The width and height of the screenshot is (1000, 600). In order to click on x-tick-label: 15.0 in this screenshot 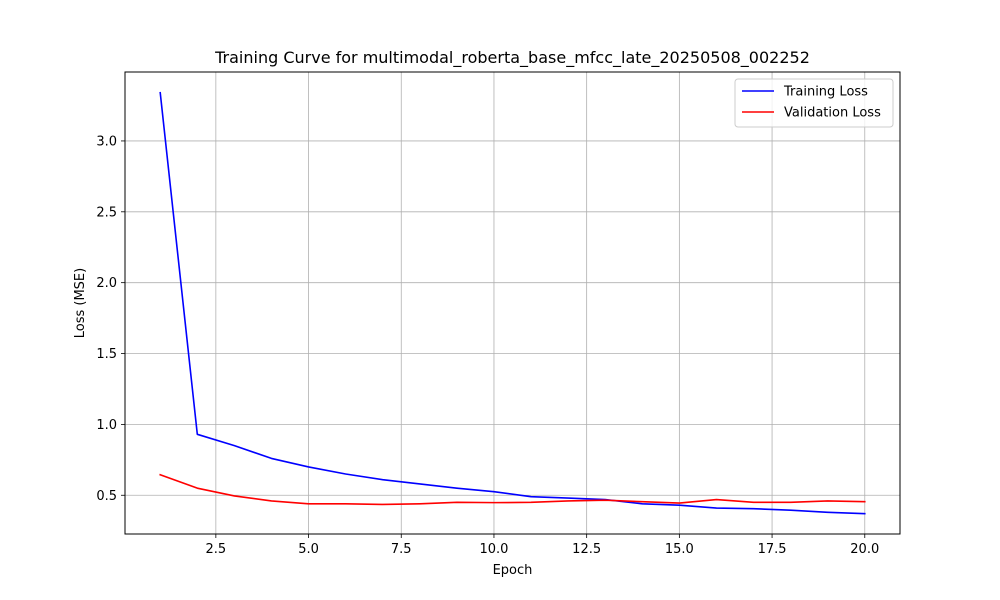, I will do `click(679, 549)`.